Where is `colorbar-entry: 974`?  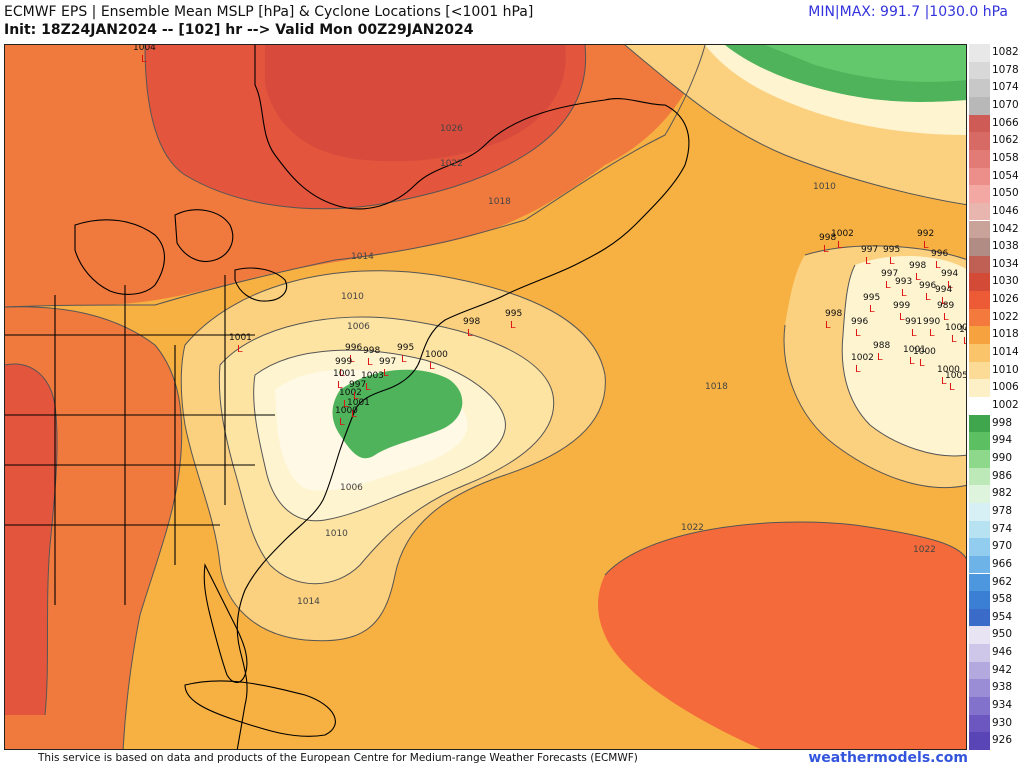
colorbar-entry: 974 is located at coordinates (996, 529).